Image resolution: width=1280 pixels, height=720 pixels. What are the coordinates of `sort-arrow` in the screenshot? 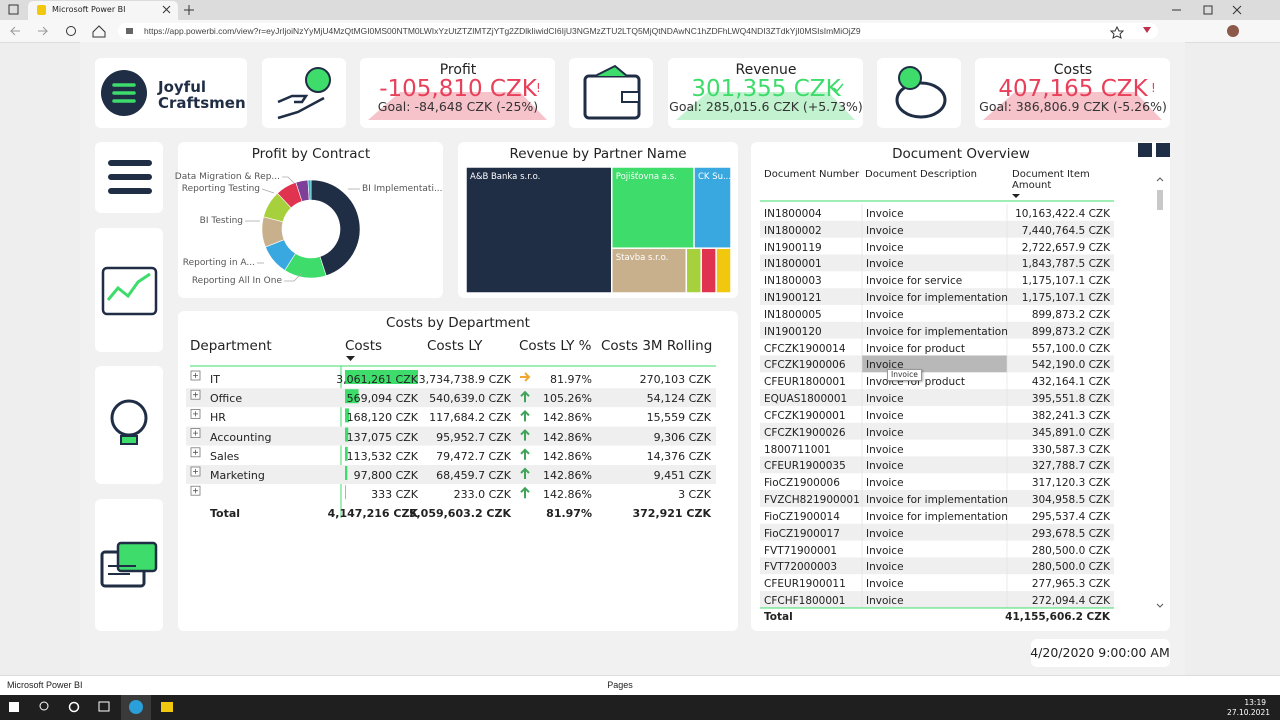 It's located at (350, 358).